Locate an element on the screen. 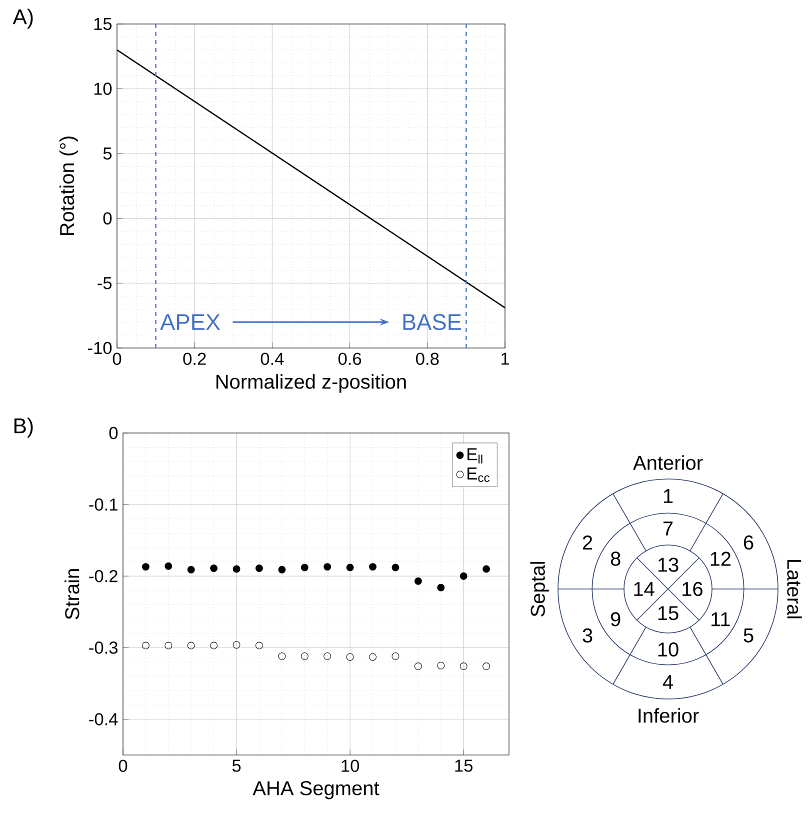 This screenshot has width=809, height=823. y-tick-label: -0.2 is located at coordinates (103, 576).